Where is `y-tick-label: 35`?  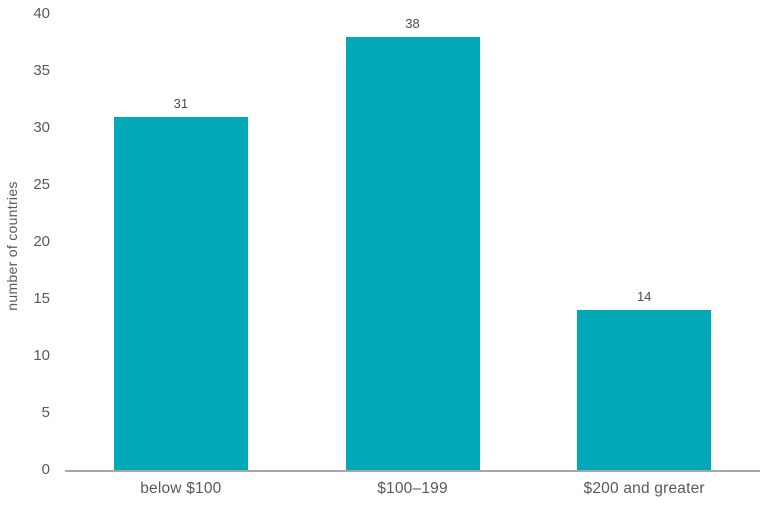
y-tick-label: 35 is located at coordinates (41, 70).